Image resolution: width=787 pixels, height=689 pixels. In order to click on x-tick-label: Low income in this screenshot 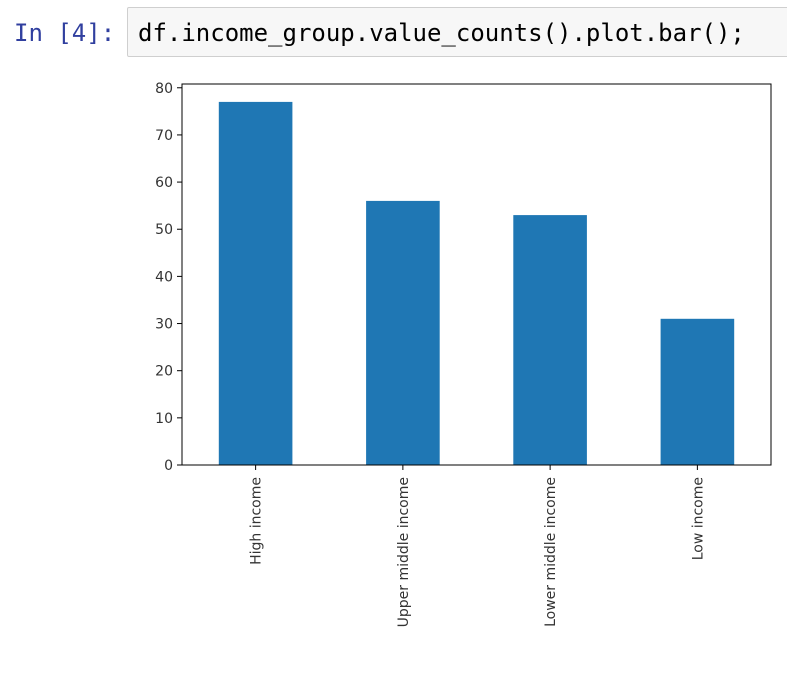, I will do `click(698, 518)`.